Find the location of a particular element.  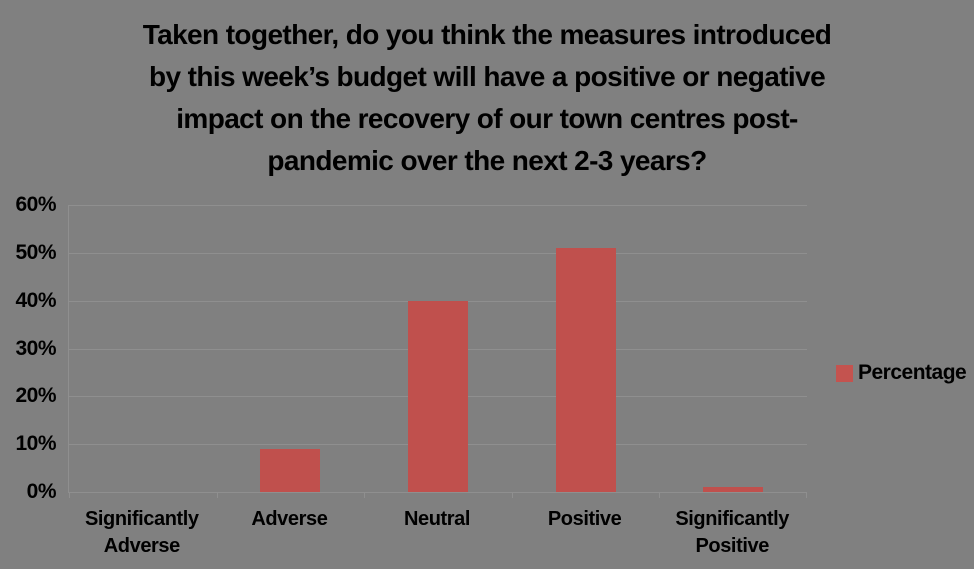

y-tick-label: 50% is located at coordinates (35, 252).